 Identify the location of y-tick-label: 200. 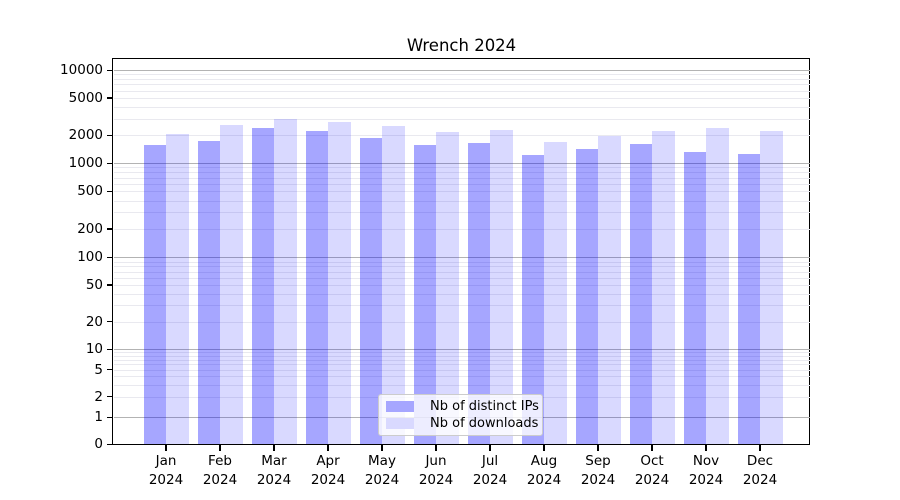
(90, 228).